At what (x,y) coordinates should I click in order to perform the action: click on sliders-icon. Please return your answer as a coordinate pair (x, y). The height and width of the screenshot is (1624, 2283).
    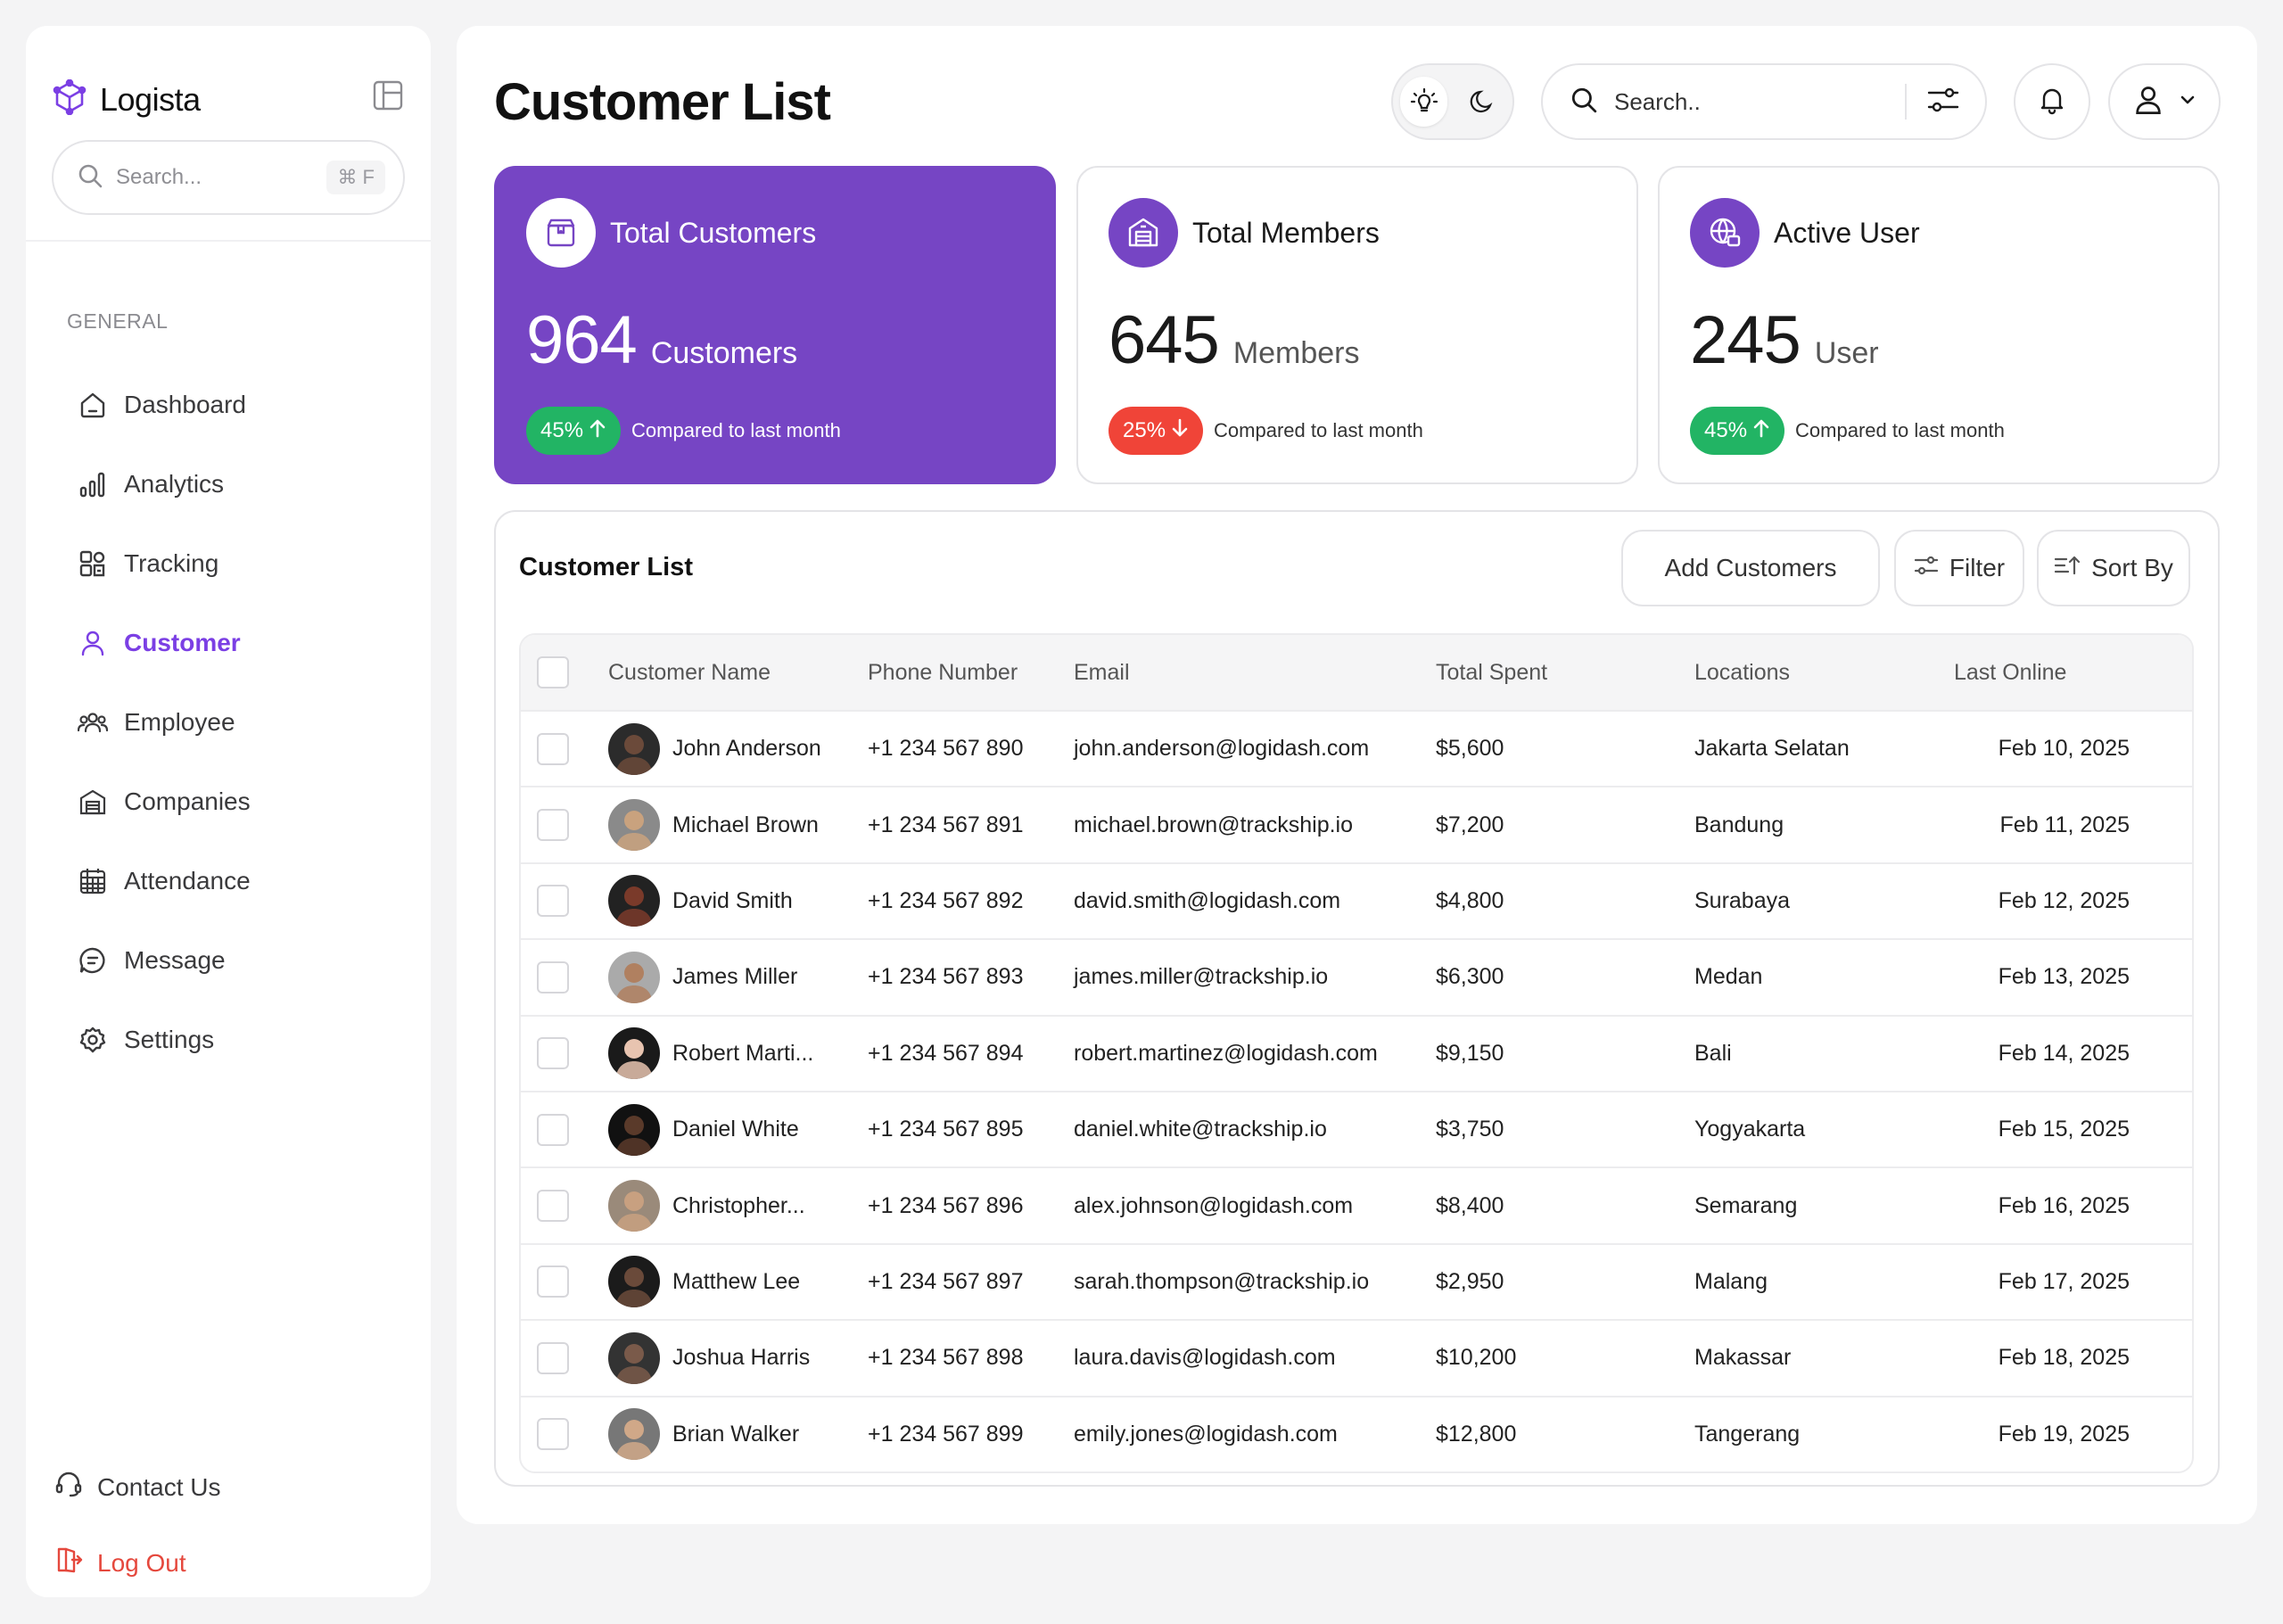
    Looking at the image, I should click on (1943, 102).